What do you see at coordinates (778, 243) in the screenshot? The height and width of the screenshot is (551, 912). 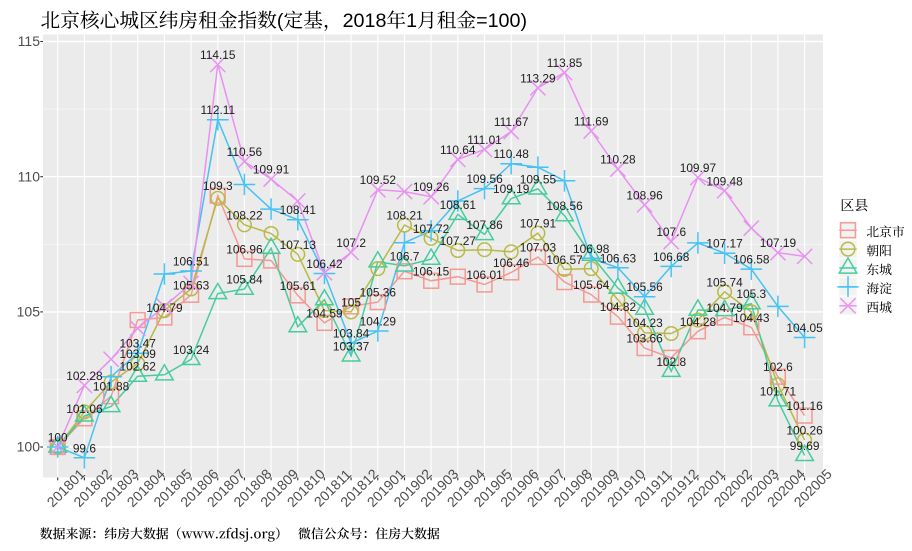 I see `svg-text: 107.19` at bounding box center [778, 243].